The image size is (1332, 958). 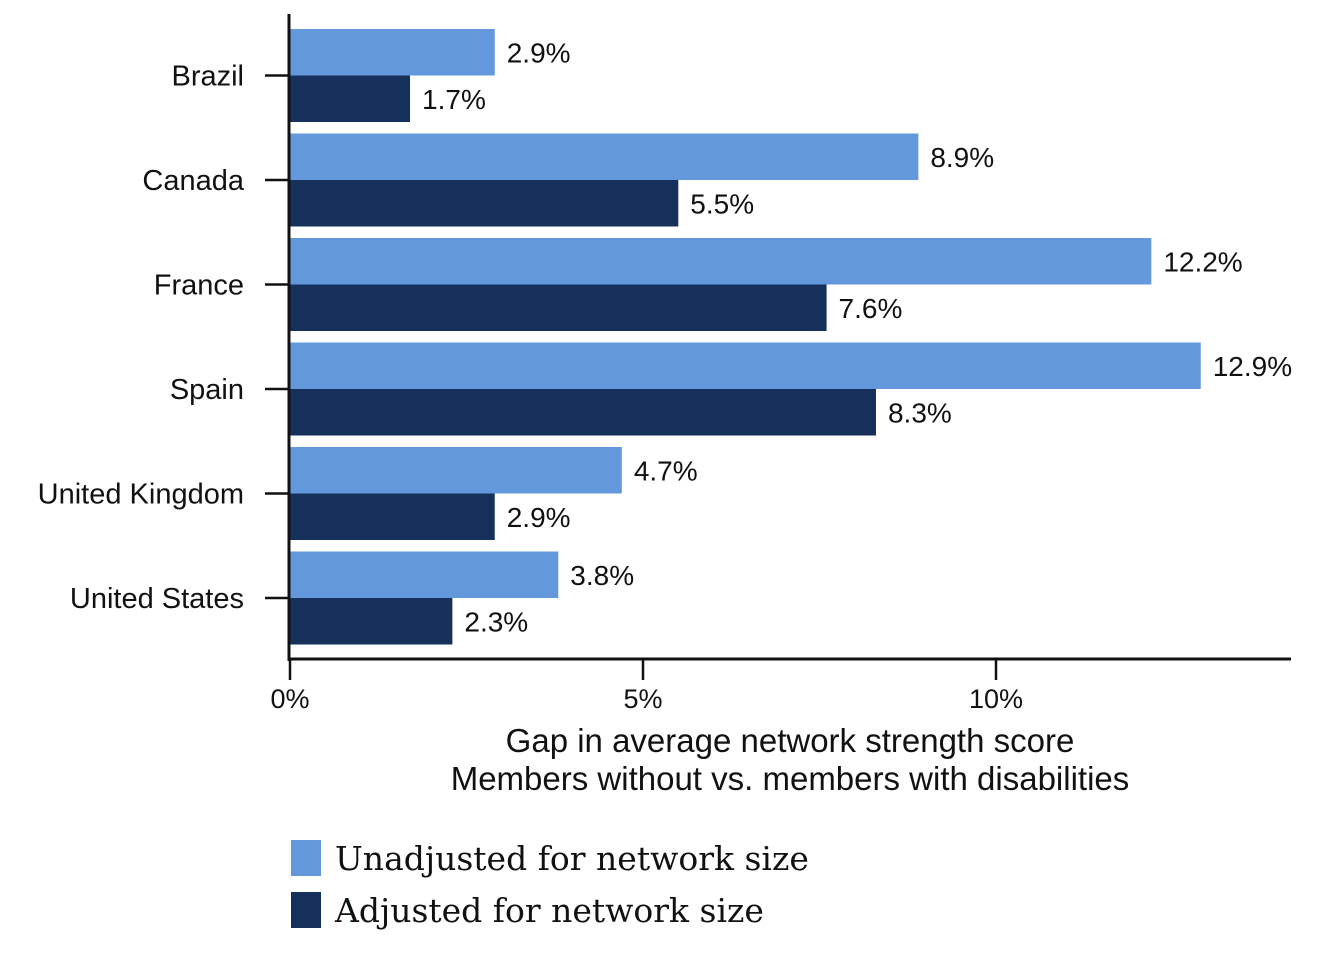 What do you see at coordinates (745, 365) in the screenshot?
I see `bar-unadjusted-spain` at bounding box center [745, 365].